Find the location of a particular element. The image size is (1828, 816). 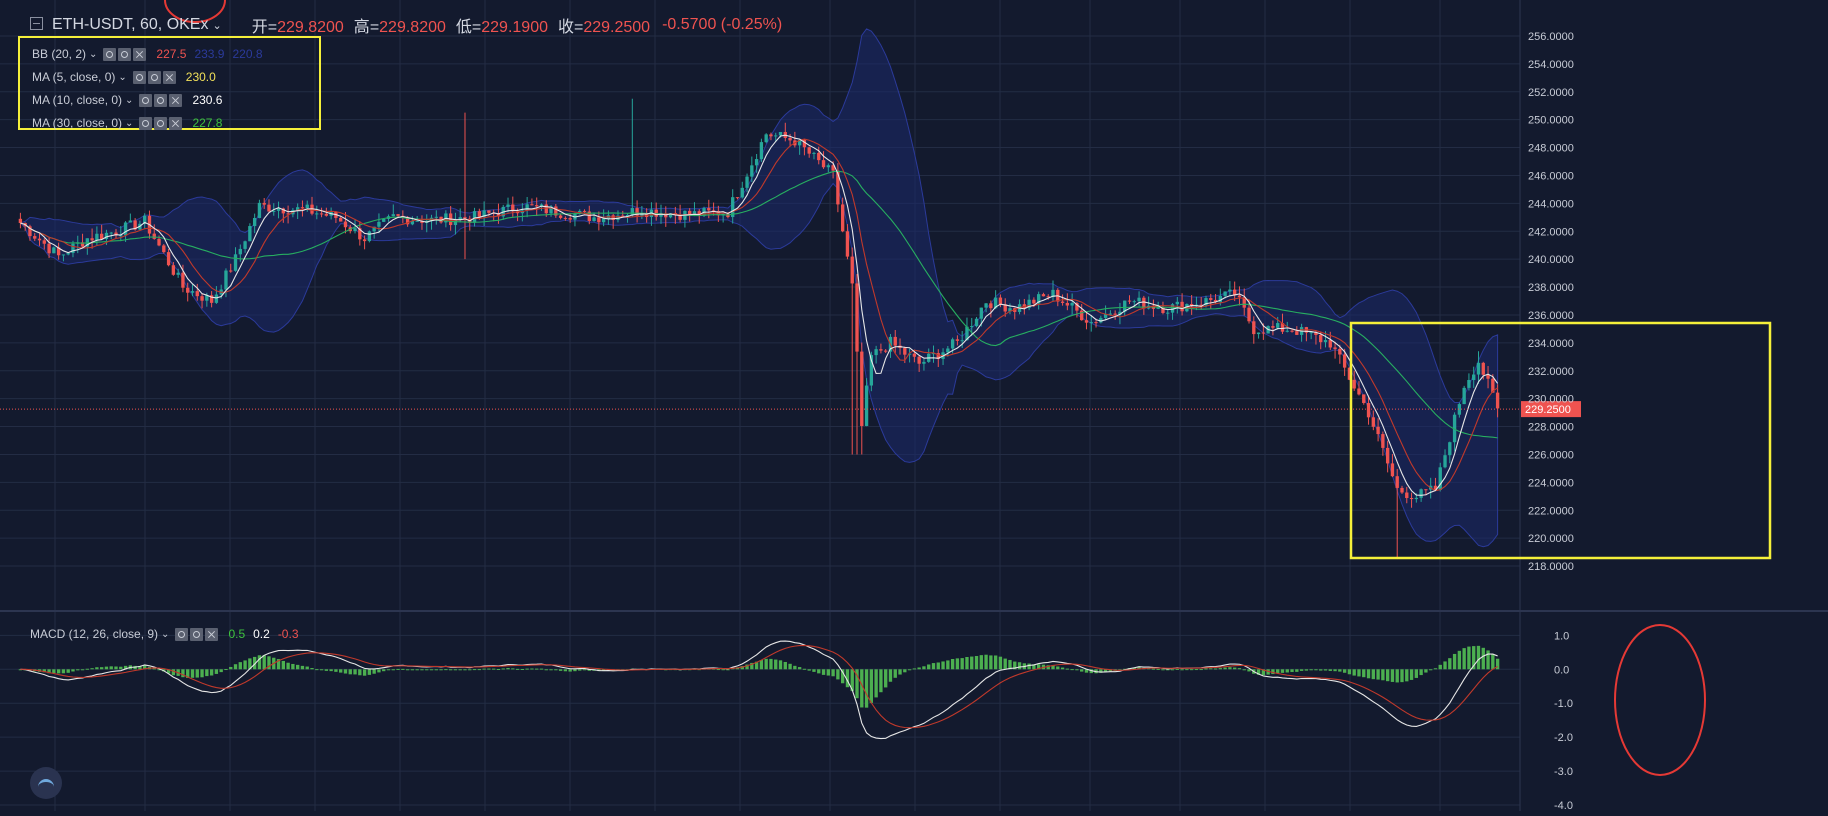

macd-axis-tick-label: -3.0 is located at coordinates (1563, 772).